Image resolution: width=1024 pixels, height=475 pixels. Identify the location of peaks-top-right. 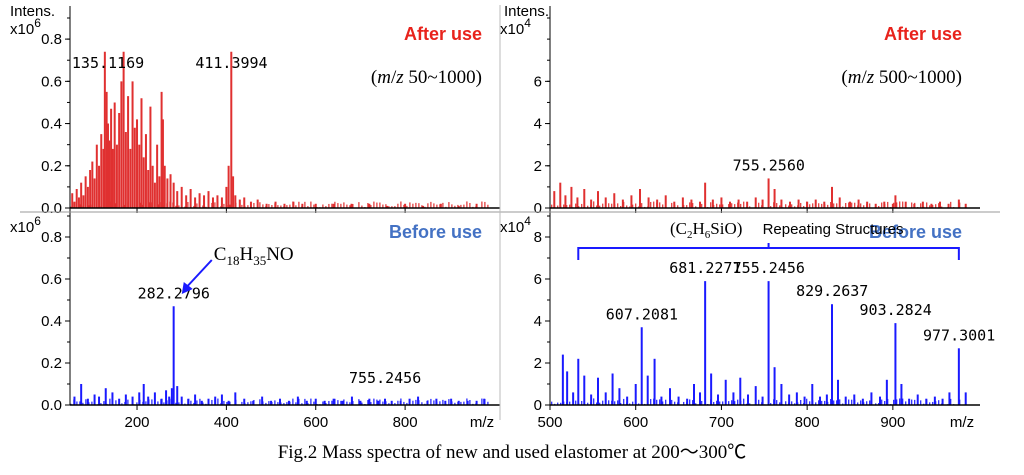
(760, 193).